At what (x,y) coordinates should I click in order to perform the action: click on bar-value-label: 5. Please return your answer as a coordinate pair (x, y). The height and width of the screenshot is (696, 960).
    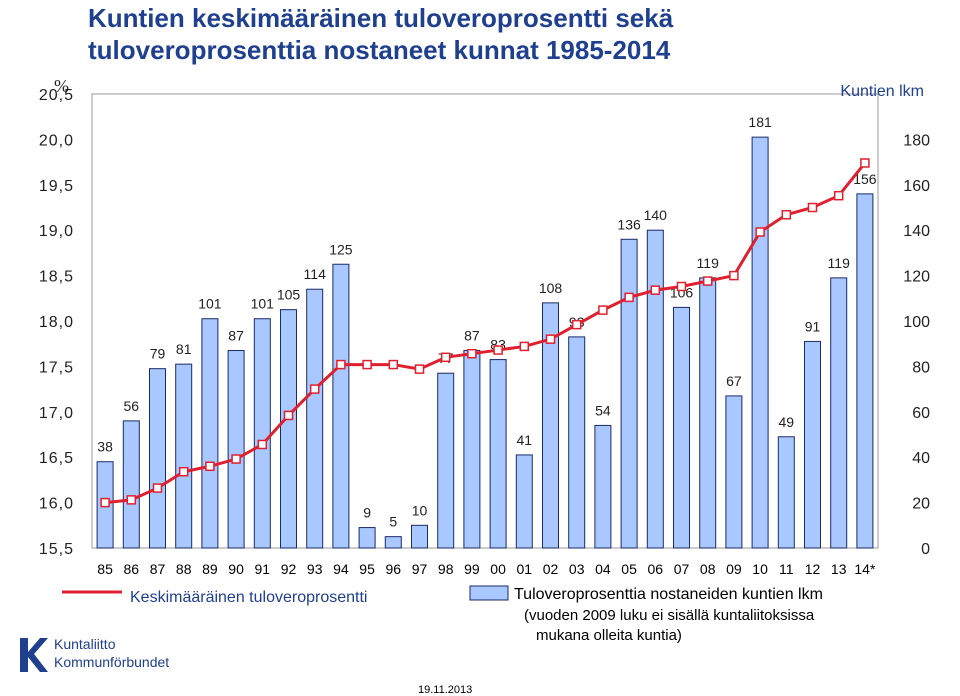
    Looking at the image, I should click on (393, 522).